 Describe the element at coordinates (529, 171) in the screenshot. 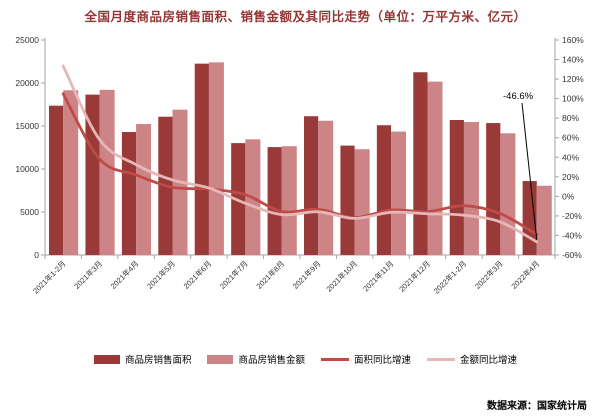

I see `annotation-leader-line` at that location.